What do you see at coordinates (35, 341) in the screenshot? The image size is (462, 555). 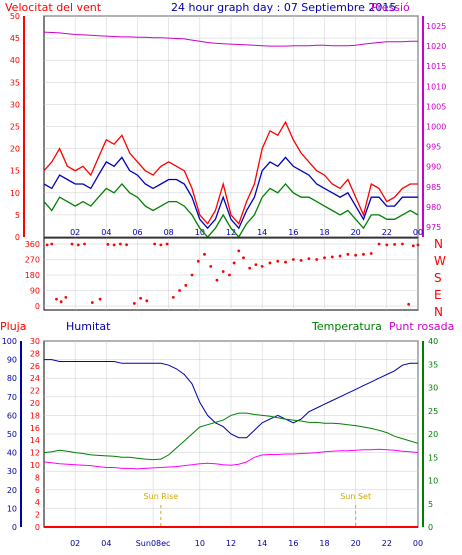 I see `rain-tick-label: 30` at bounding box center [35, 341].